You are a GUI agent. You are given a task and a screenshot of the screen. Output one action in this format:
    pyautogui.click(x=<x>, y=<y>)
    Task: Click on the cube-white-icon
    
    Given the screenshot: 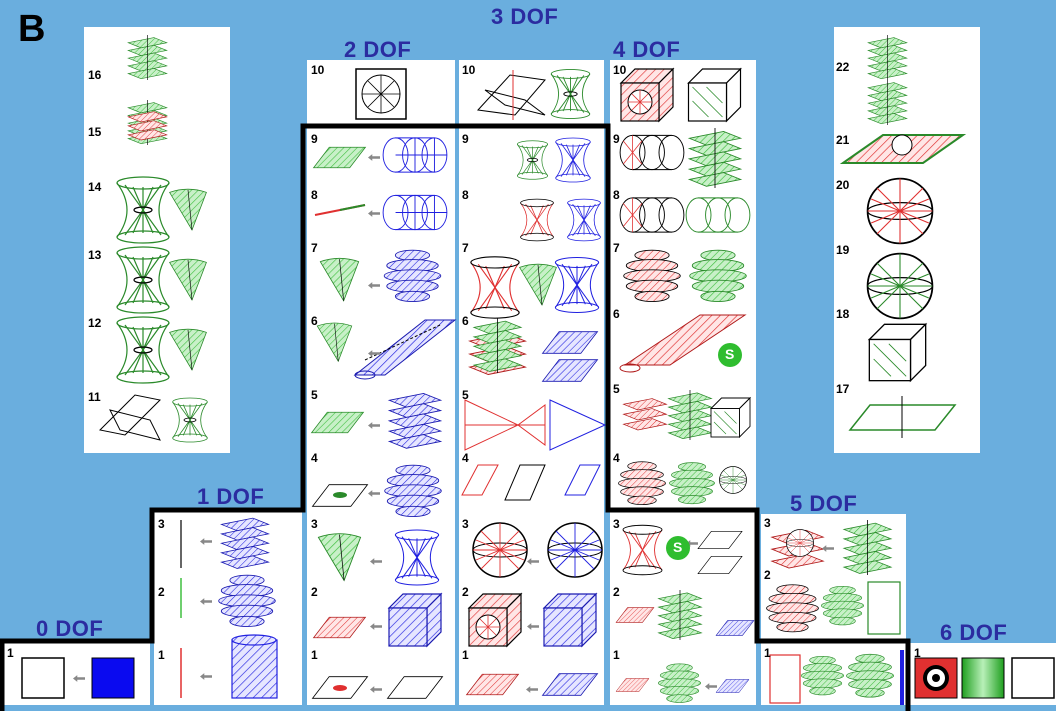 What is the action you would take?
    pyautogui.click(x=714, y=95)
    